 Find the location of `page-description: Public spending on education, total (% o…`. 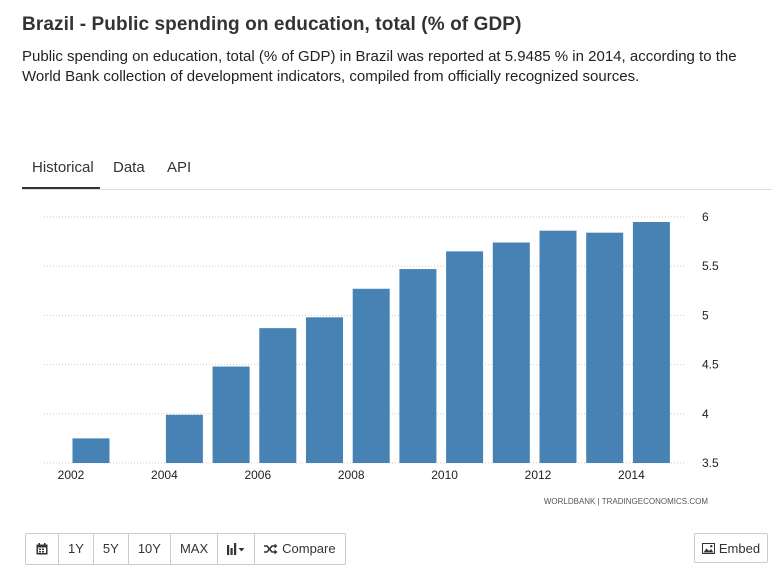

page-description: Public spending on education, total (% o… is located at coordinates (379, 66).